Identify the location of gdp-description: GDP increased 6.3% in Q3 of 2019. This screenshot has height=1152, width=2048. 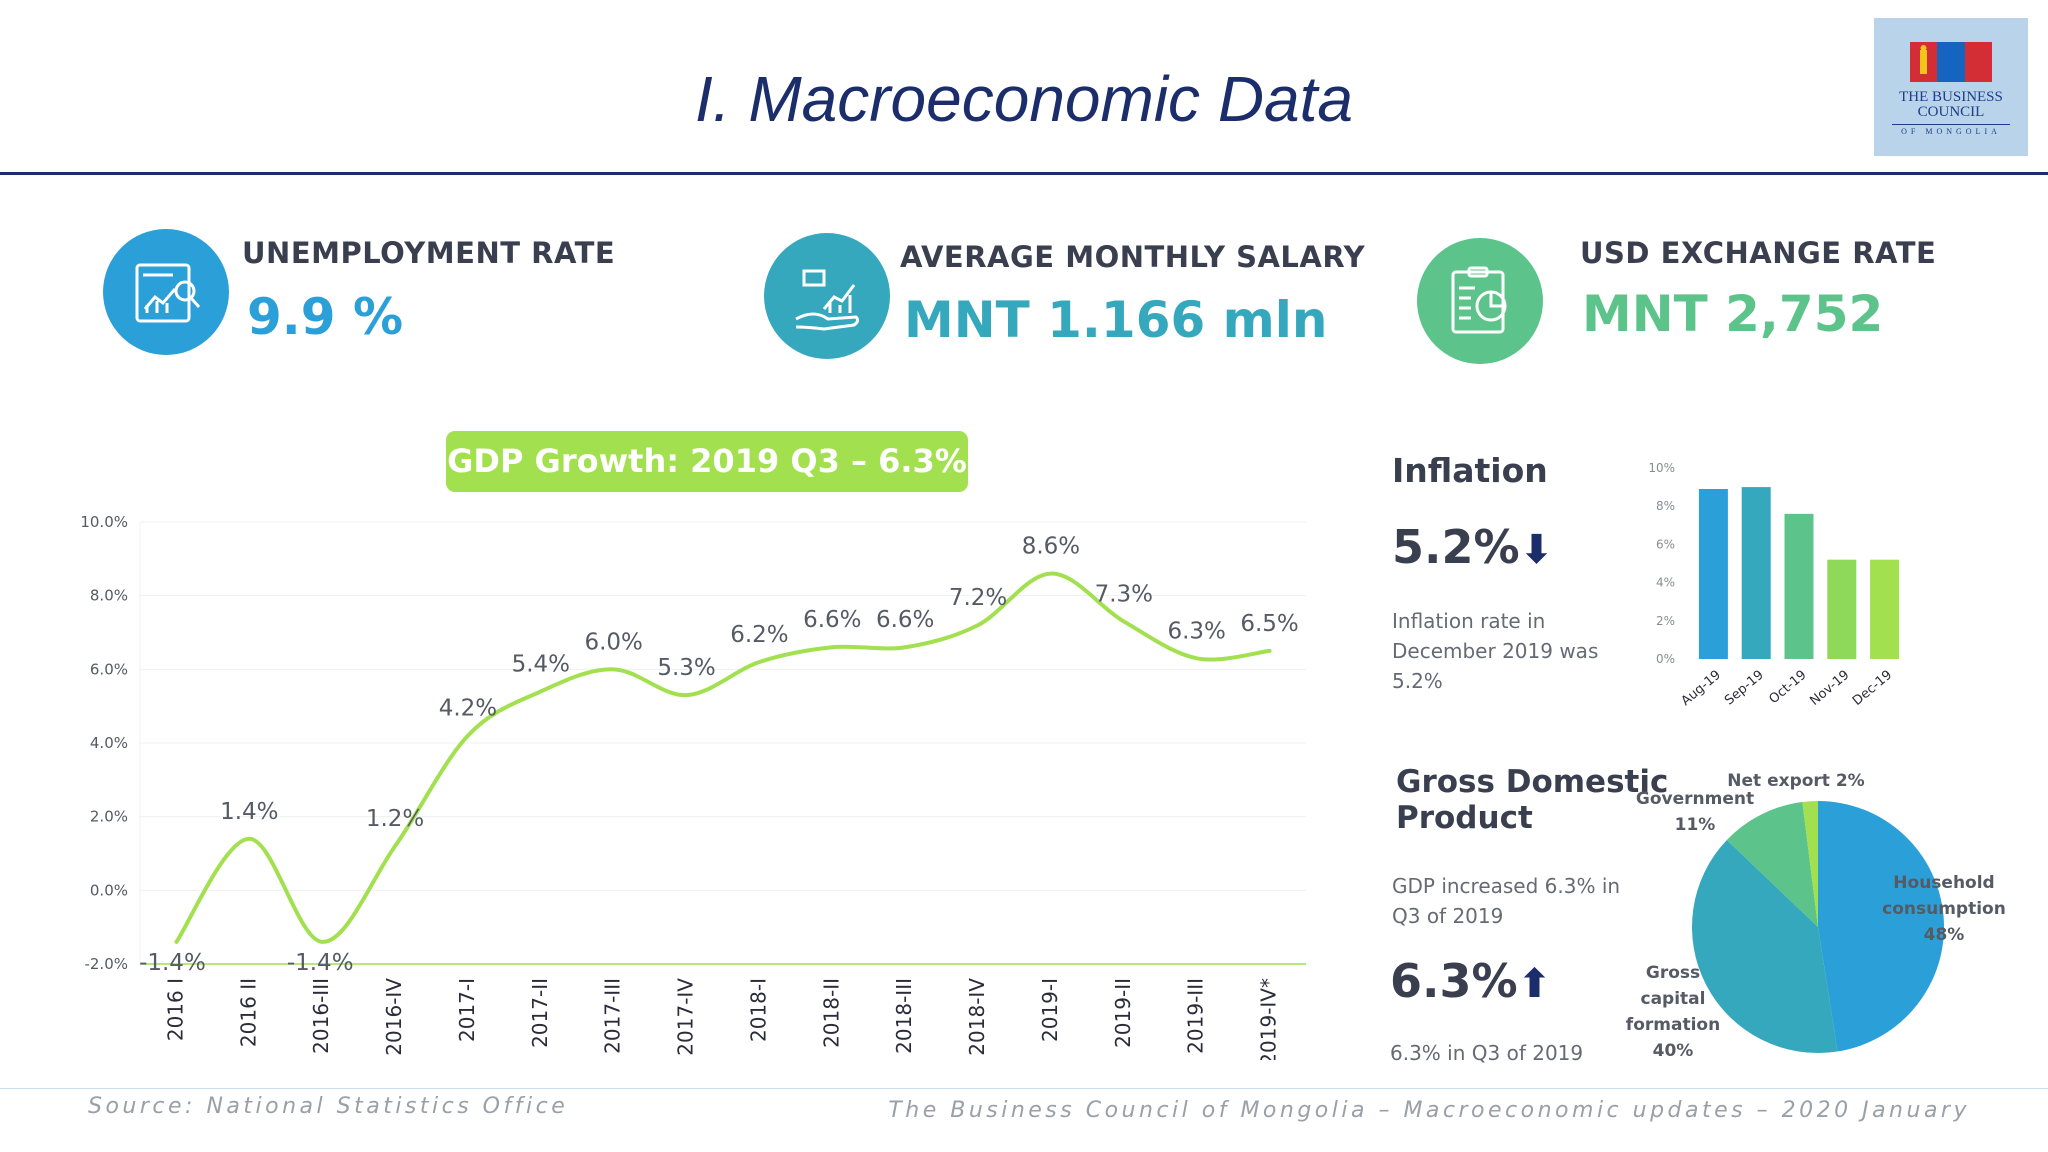
(1506, 901).